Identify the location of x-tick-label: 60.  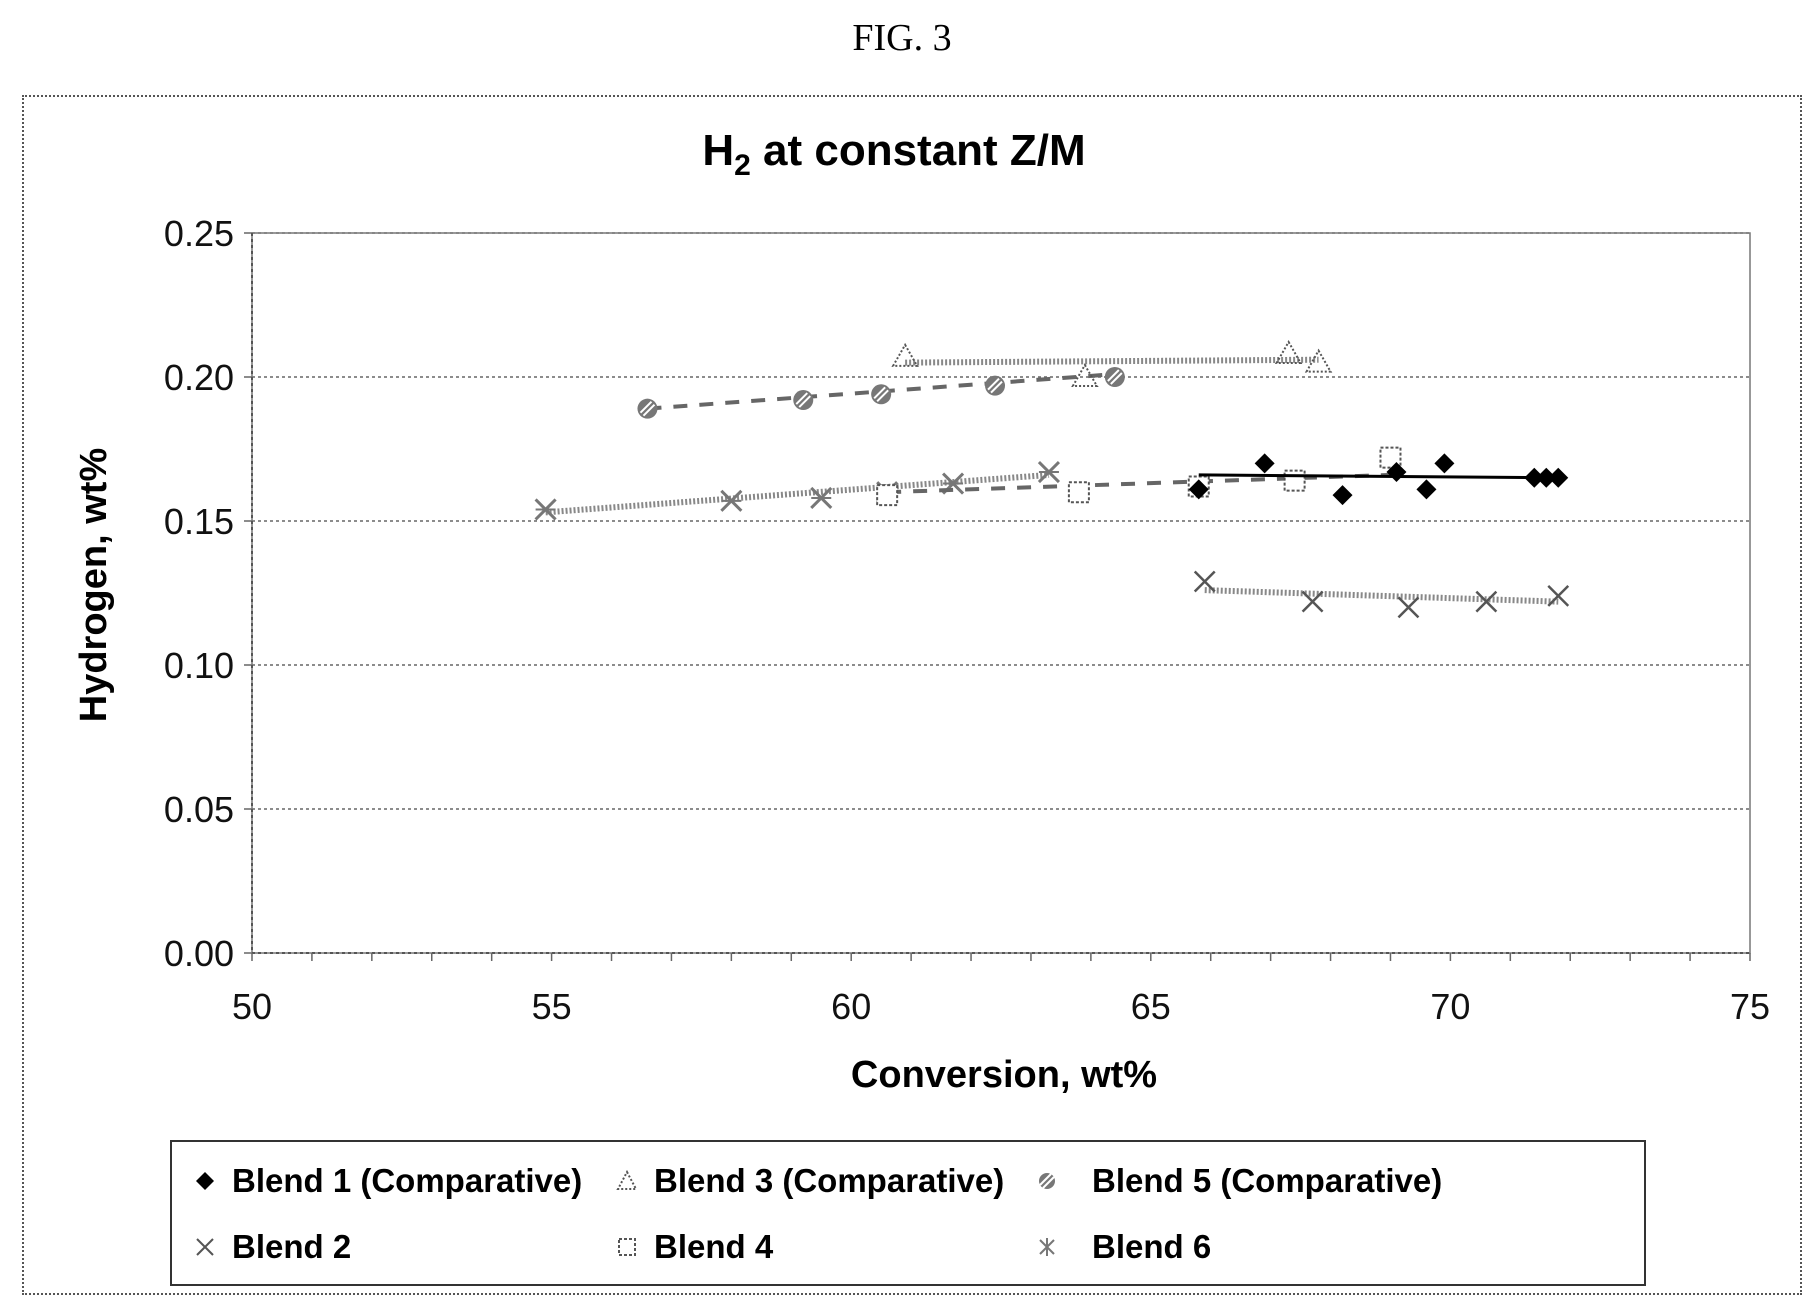
(851, 1006).